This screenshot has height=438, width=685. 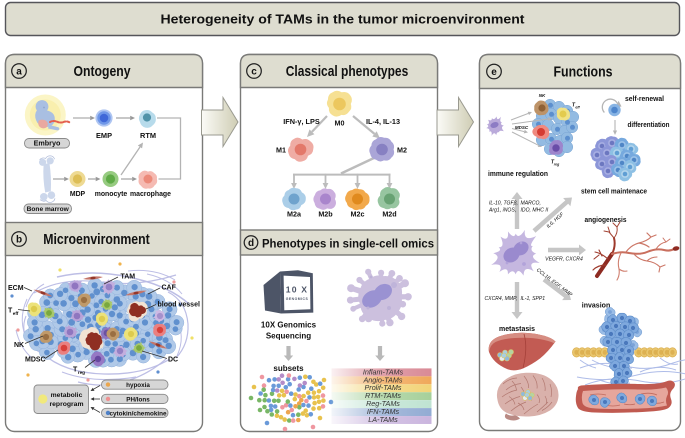 What do you see at coordinates (649, 125) in the screenshot?
I see `svg-text: differentiation` at bounding box center [649, 125].